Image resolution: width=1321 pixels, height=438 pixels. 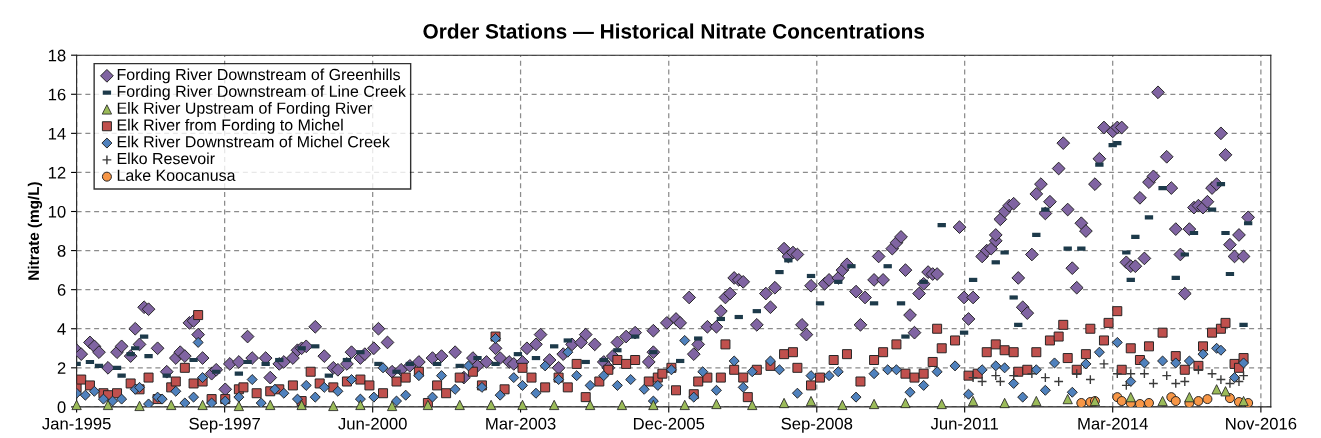 What do you see at coordinates (35, 231) in the screenshot?
I see `y-axis-title: Nitrate (mg/L)` at bounding box center [35, 231].